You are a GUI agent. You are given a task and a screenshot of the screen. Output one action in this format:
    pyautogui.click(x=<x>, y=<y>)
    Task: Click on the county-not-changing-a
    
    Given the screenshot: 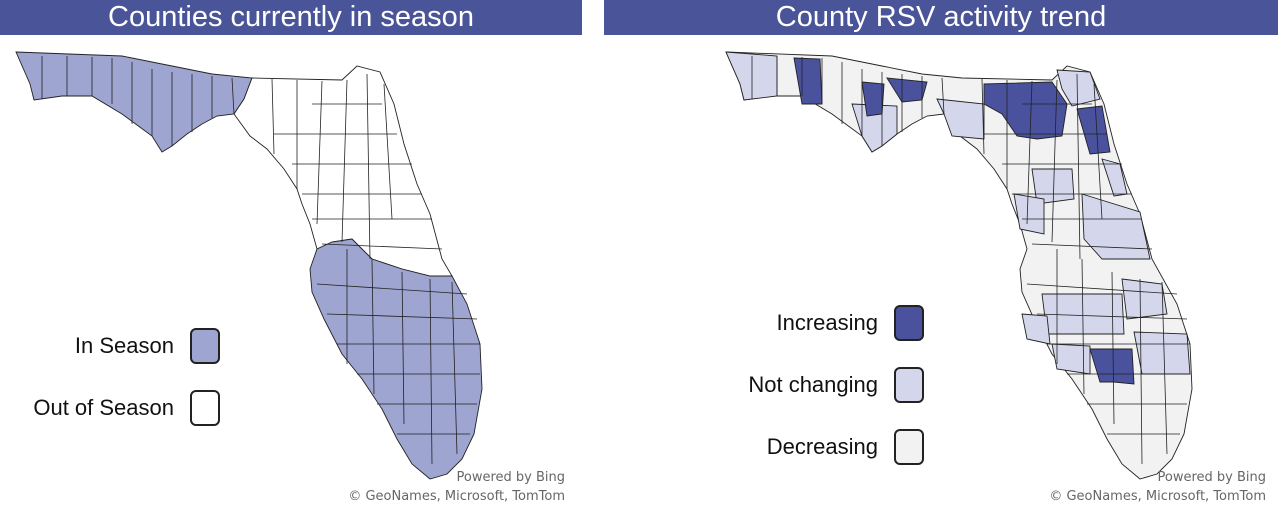 What is the action you would take?
    pyautogui.click(x=751, y=76)
    